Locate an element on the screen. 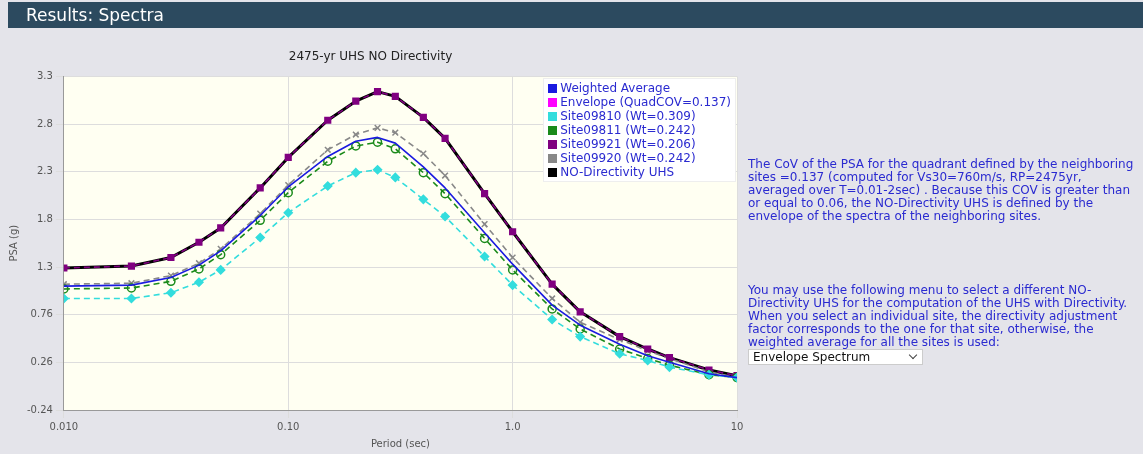 The image size is (1143, 454). y-tick-label: 0.26 is located at coordinates (41, 361).